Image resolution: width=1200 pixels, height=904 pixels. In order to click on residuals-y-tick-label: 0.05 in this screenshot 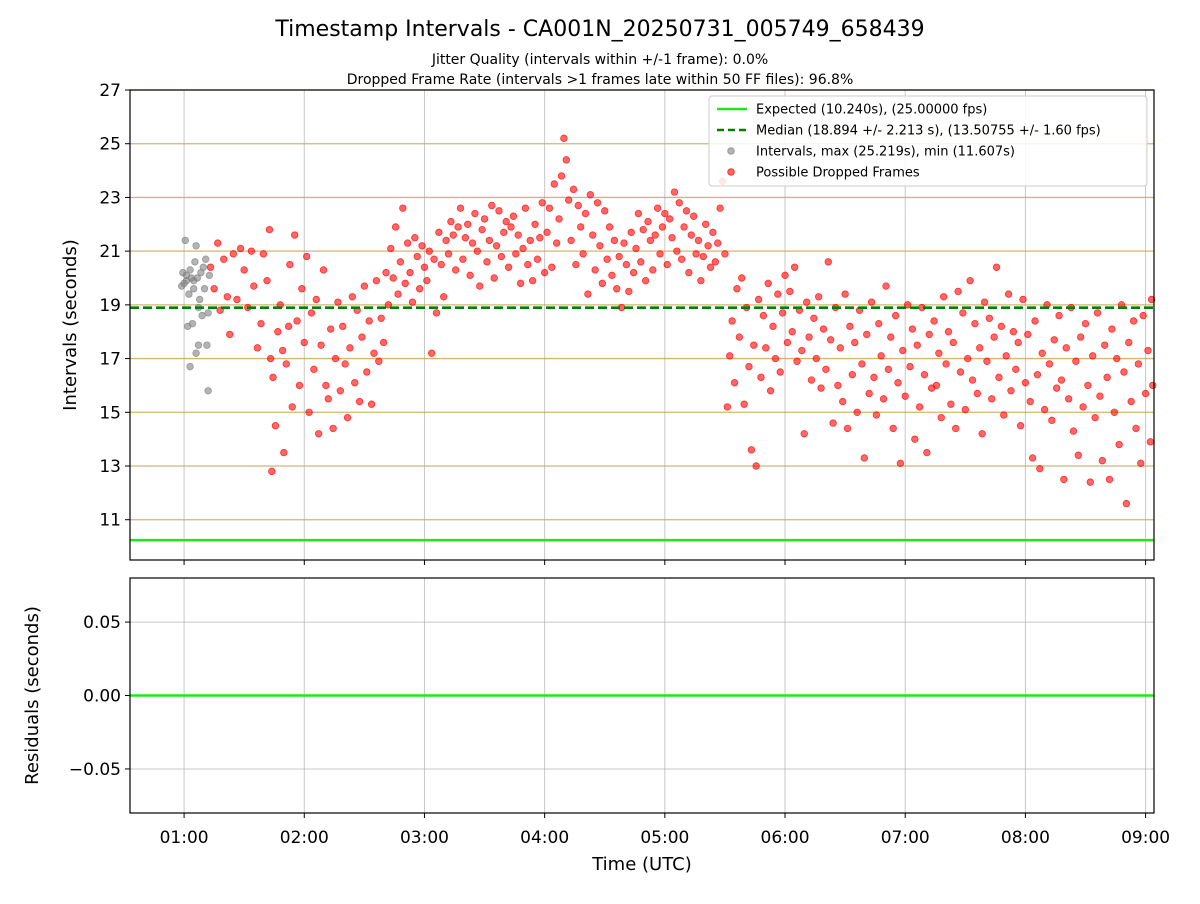, I will do `click(102, 623)`.